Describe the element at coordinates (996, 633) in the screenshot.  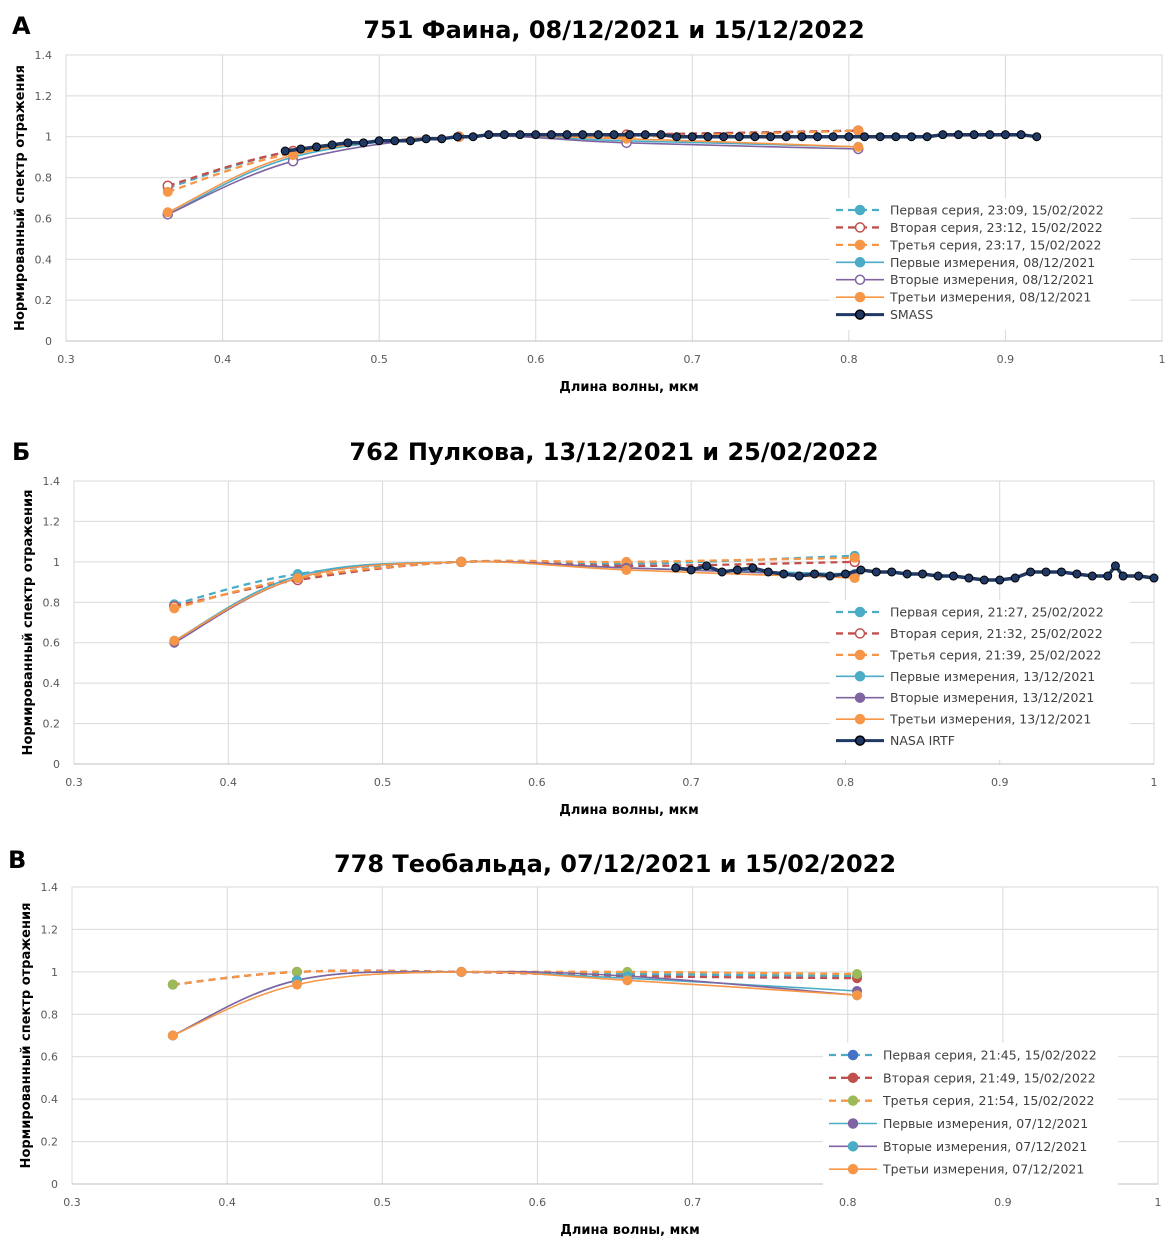
I see `legend-entry-label: Вторая серия, 21:32, 25/02/2022` at that location.